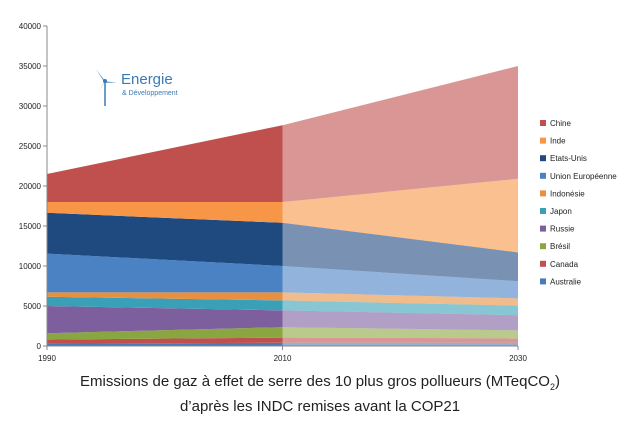 Image resolution: width=640 pixels, height=425 pixels. Describe the element at coordinates (47, 358) in the screenshot. I see `x-tick-label: 1990` at that location.